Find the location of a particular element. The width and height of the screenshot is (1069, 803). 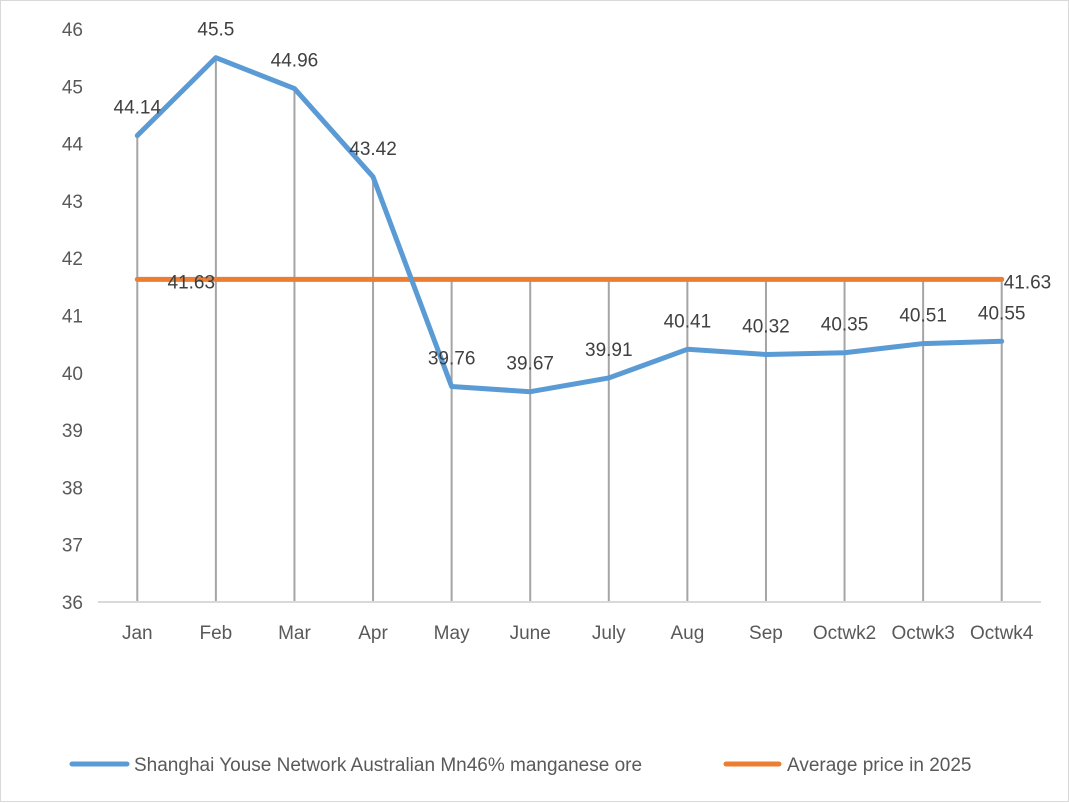

x-tick-label: Jan is located at coordinates (137, 633).